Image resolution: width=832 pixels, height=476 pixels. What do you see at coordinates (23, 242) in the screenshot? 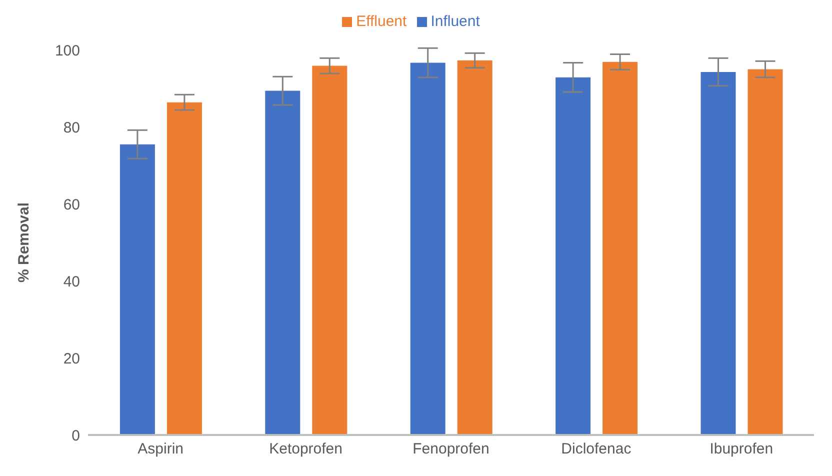
I see `y-axis-title: % Removal` at bounding box center [23, 242].